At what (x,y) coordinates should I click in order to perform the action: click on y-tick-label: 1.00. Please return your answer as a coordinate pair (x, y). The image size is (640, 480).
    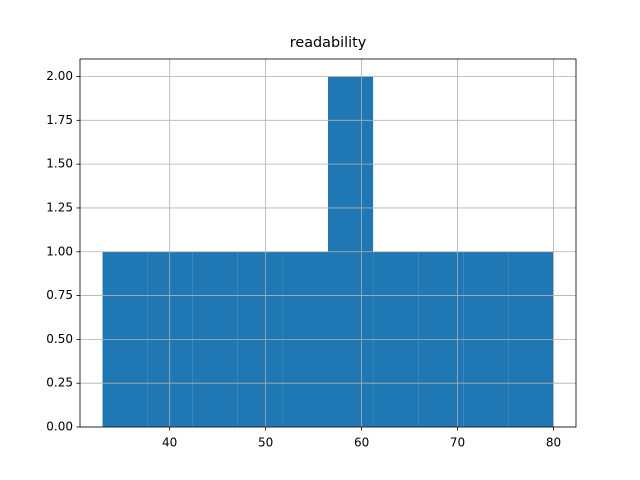
    Looking at the image, I should click on (59, 251).